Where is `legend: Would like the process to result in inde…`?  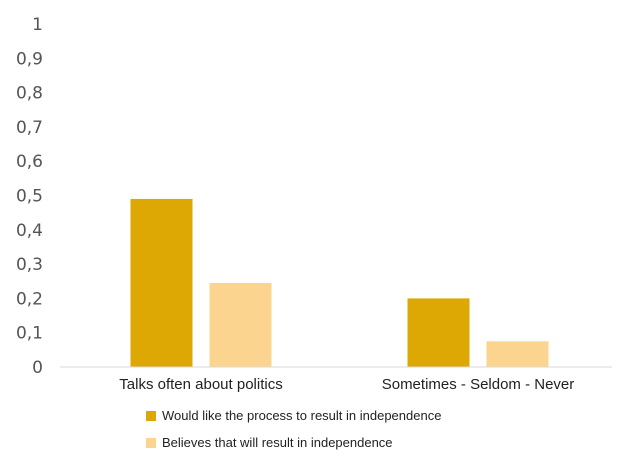
legend: Would like the process to result in inde… is located at coordinates (293, 429).